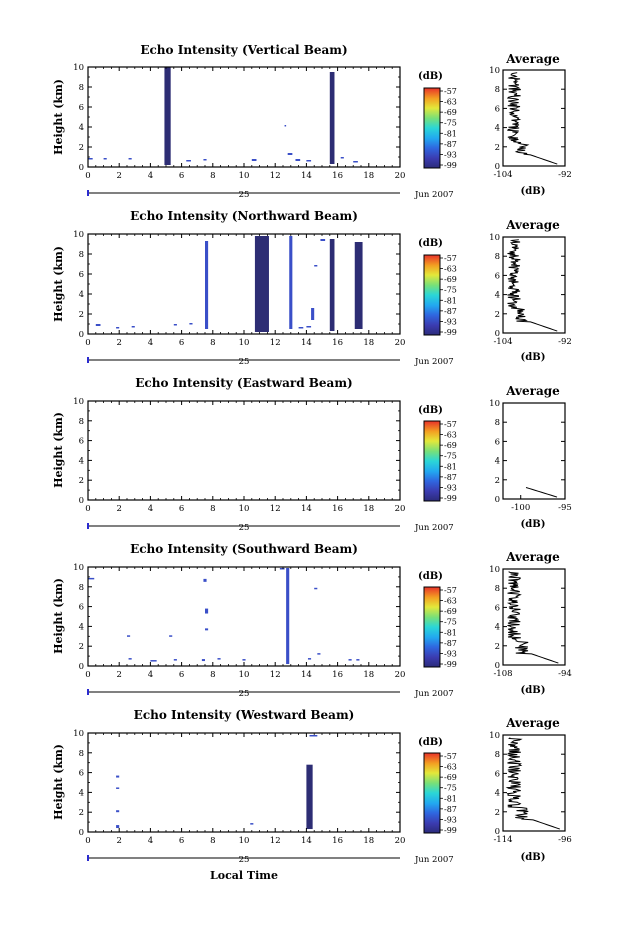 Image resolution: width=619 pixels, height=929 pixels. I want to click on y-tick-label: 0, so click(81, 335).